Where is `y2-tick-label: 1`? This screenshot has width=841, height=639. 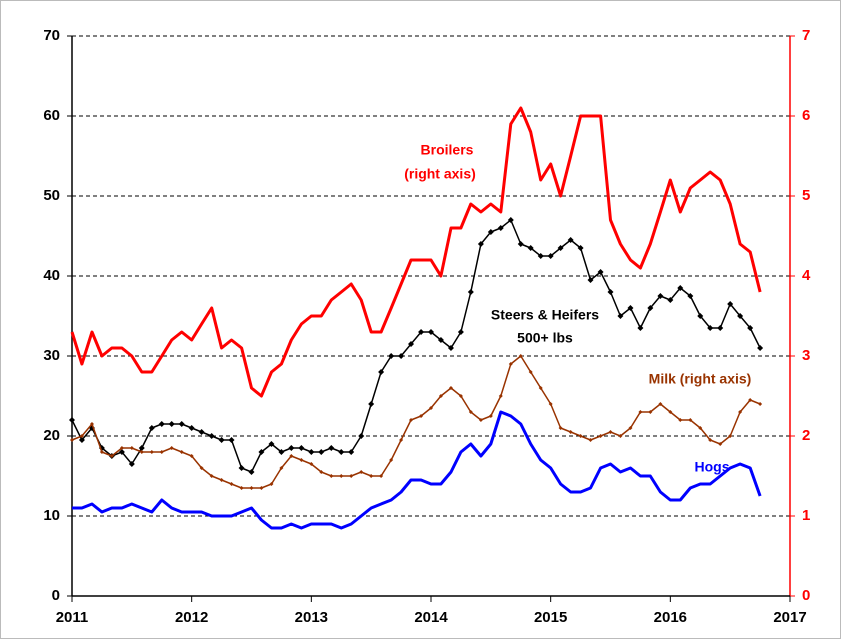
y2-tick-label: 1 is located at coordinates (806, 515).